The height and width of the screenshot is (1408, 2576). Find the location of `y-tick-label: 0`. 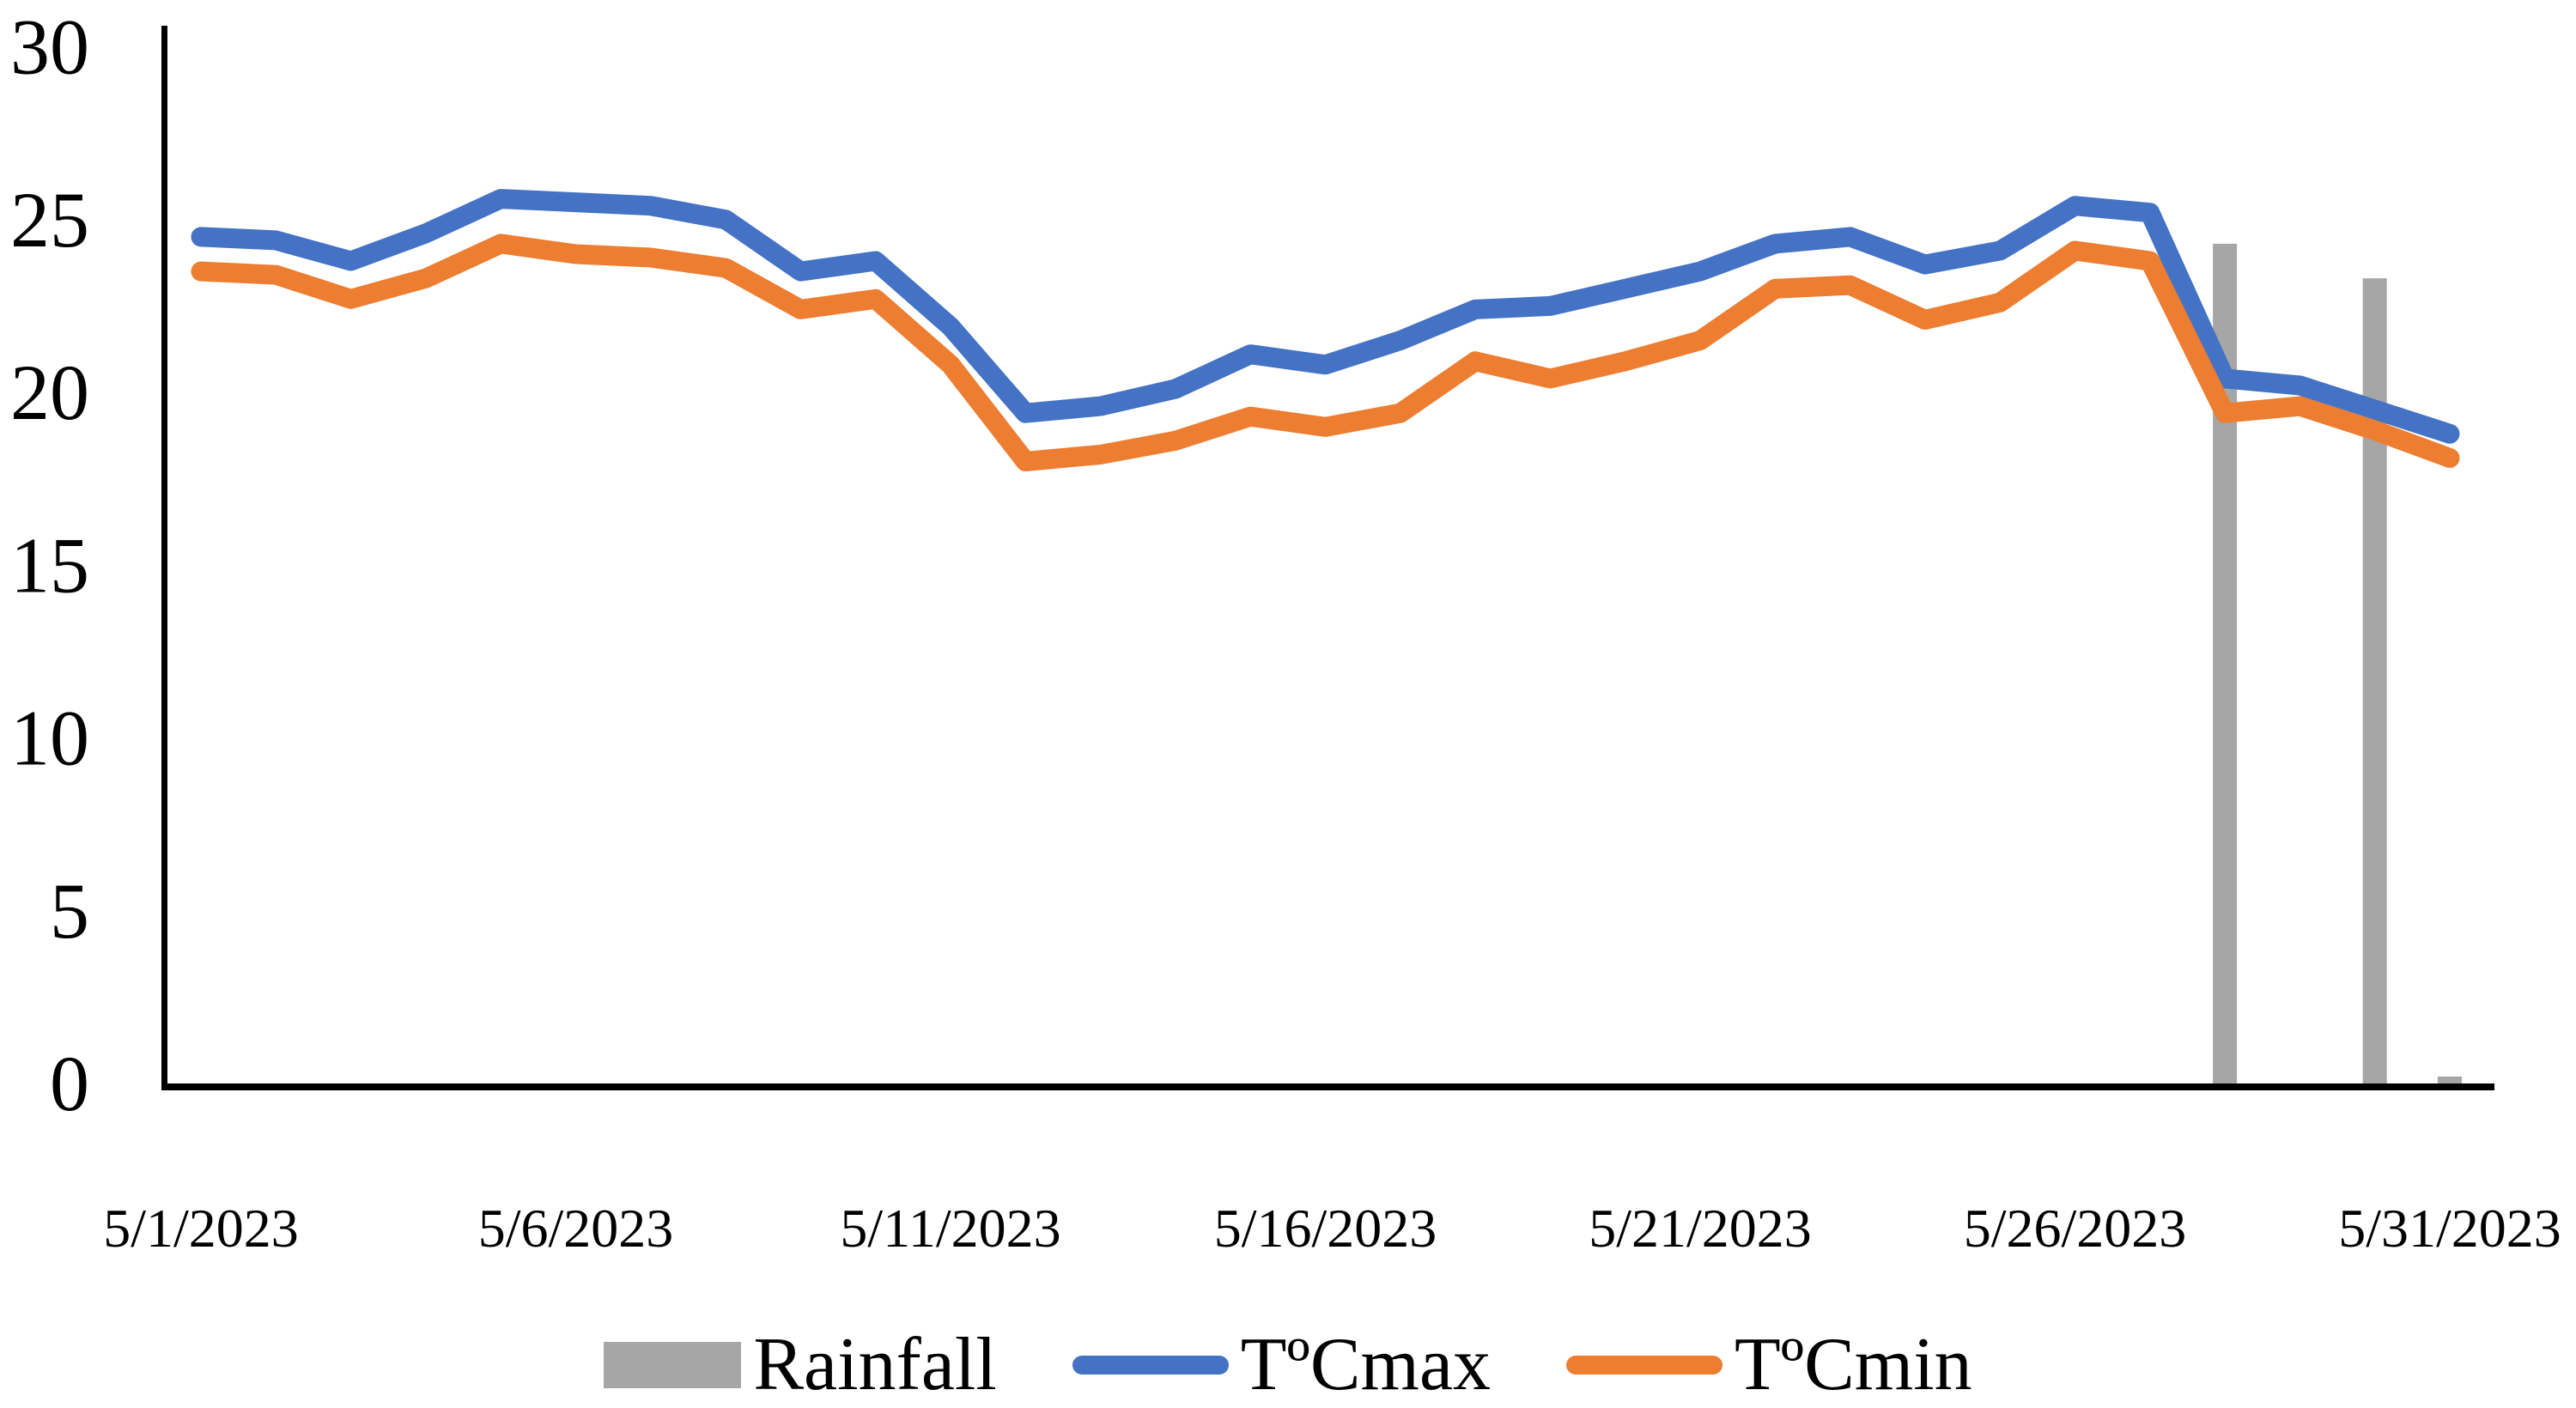

y-tick-label: 0 is located at coordinates (69, 1083).